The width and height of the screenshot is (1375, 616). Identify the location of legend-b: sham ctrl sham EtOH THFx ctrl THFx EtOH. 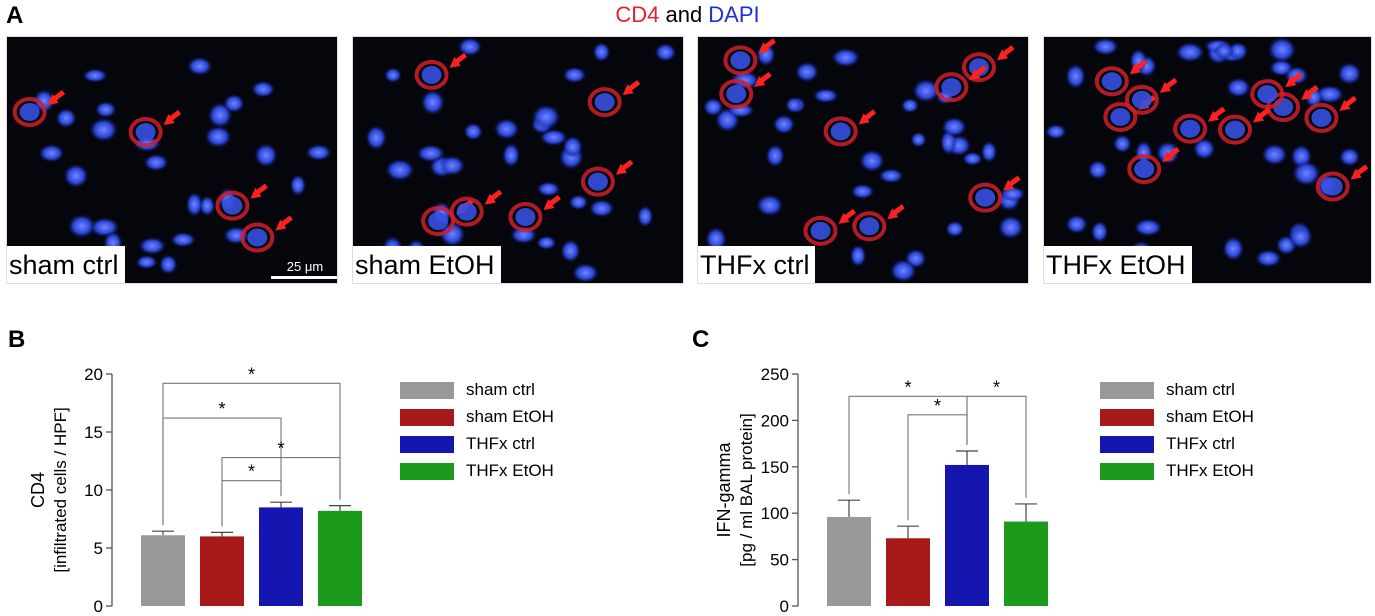
(500, 435).